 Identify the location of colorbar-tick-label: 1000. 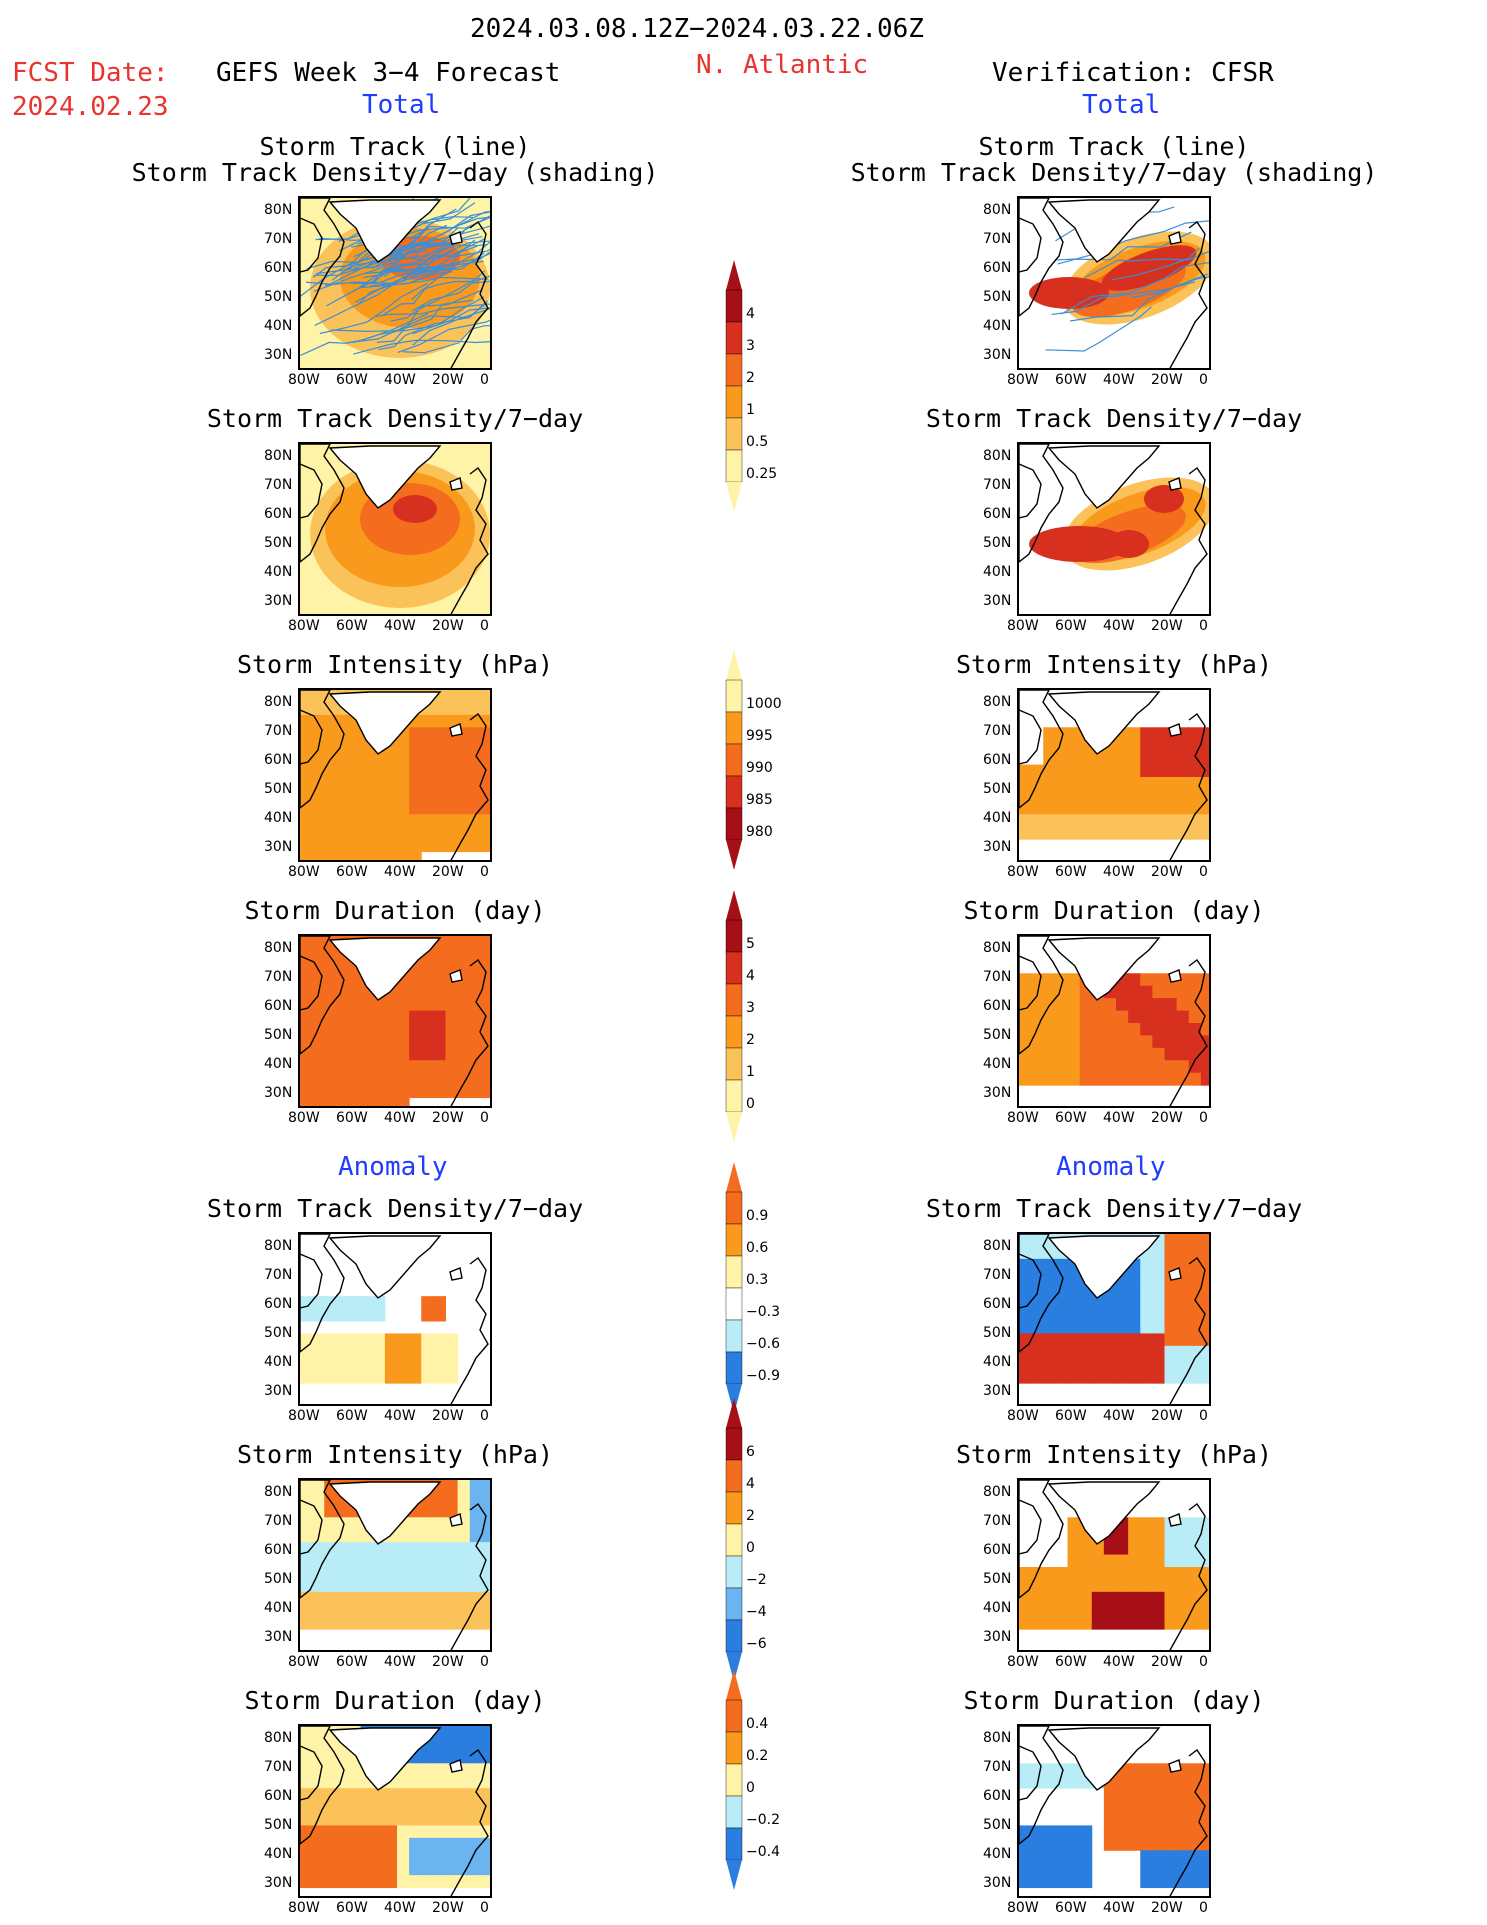
(764, 704).